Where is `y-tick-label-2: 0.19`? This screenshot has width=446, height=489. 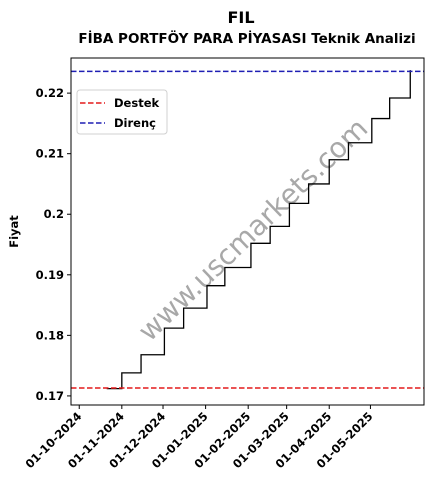 y-tick-label-2: 0.19 is located at coordinates (50, 275).